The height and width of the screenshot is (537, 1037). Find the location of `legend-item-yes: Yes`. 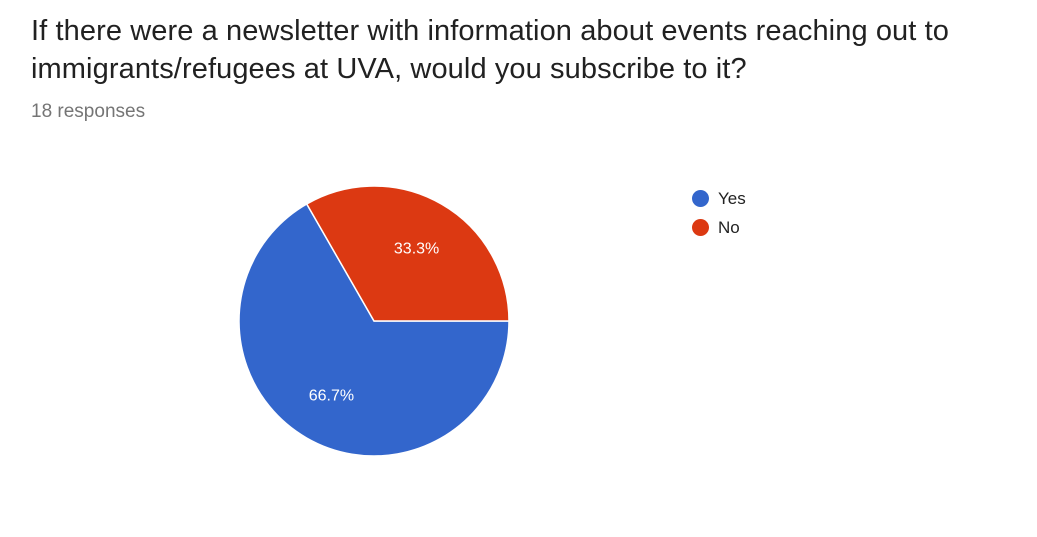

legend-item-yes: Yes is located at coordinates (719, 198).